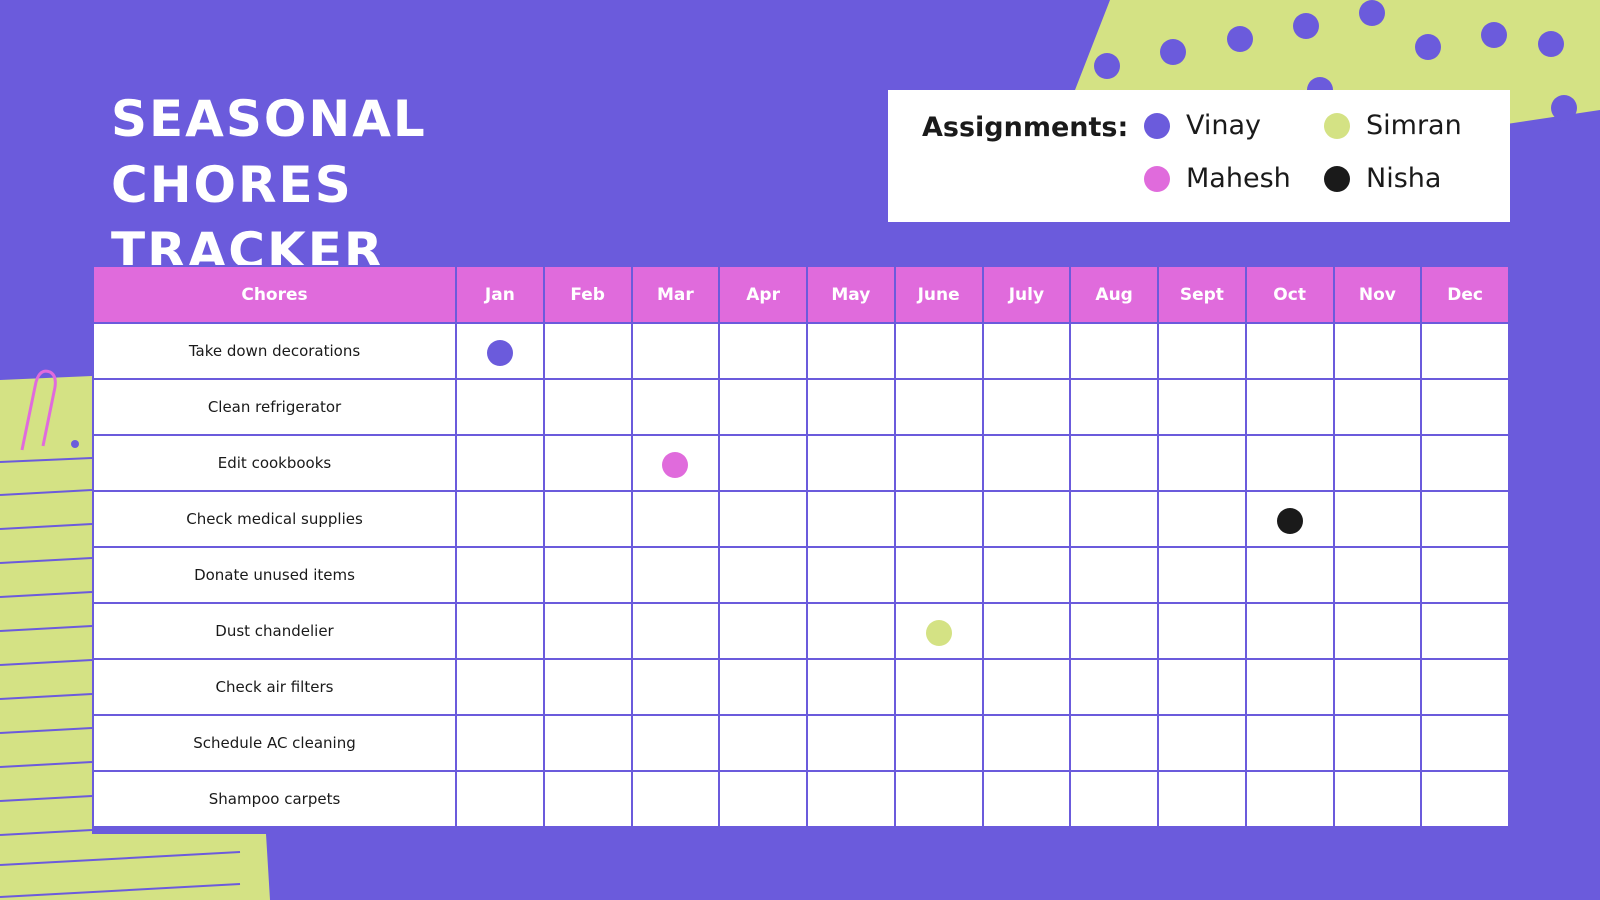 The width and height of the screenshot is (1600, 900). What do you see at coordinates (274, 407) in the screenshot?
I see `chore-cell: Clean refrigerator` at bounding box center [274, 407].